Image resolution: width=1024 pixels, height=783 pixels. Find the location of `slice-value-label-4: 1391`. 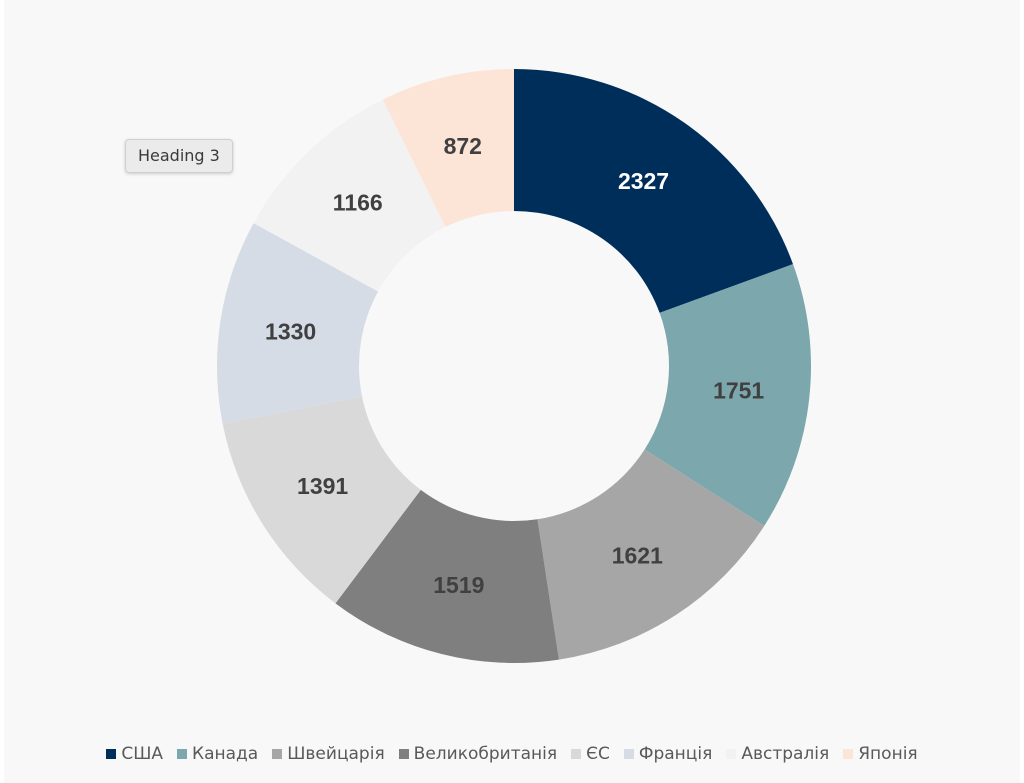

slice-value-label-4: 1391 is located at coordinates (322, 486).